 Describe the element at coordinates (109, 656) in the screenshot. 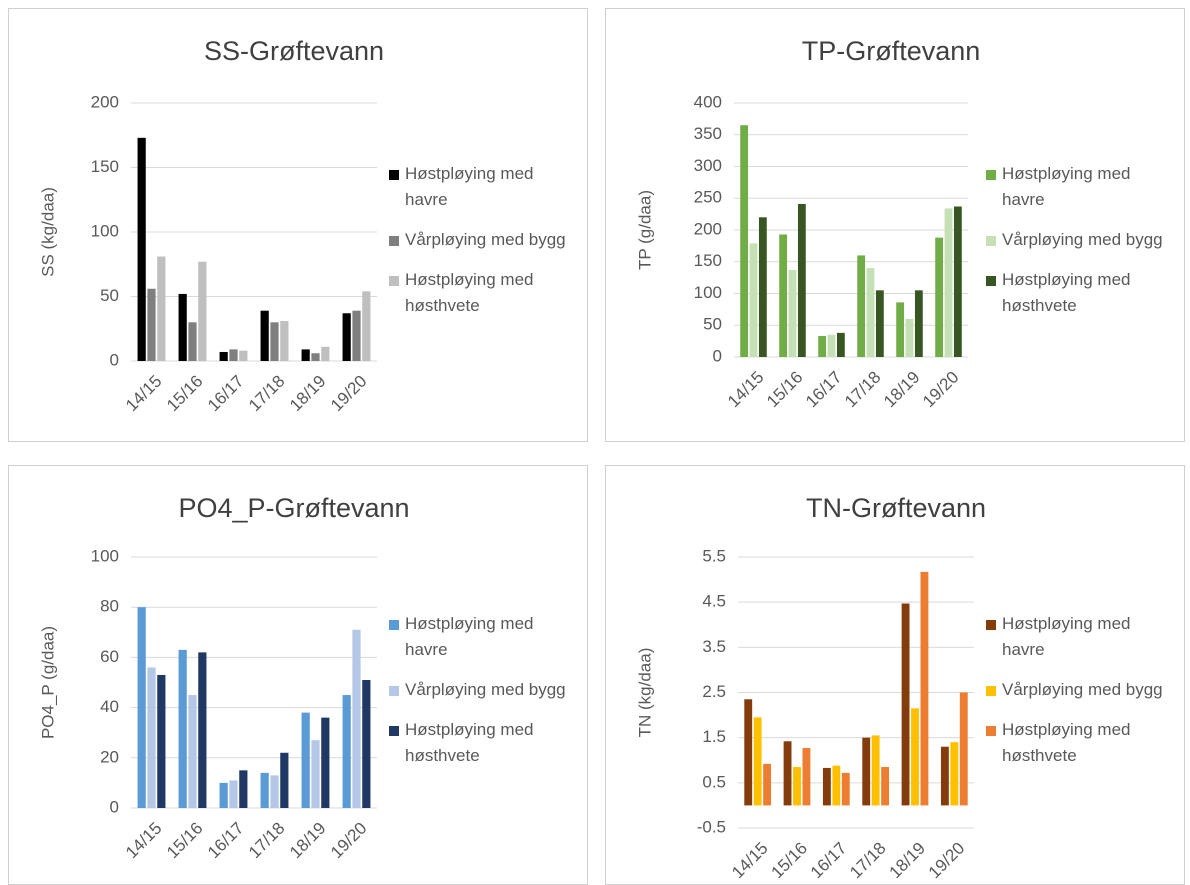

I see `y-tick-label: 60` at that location.